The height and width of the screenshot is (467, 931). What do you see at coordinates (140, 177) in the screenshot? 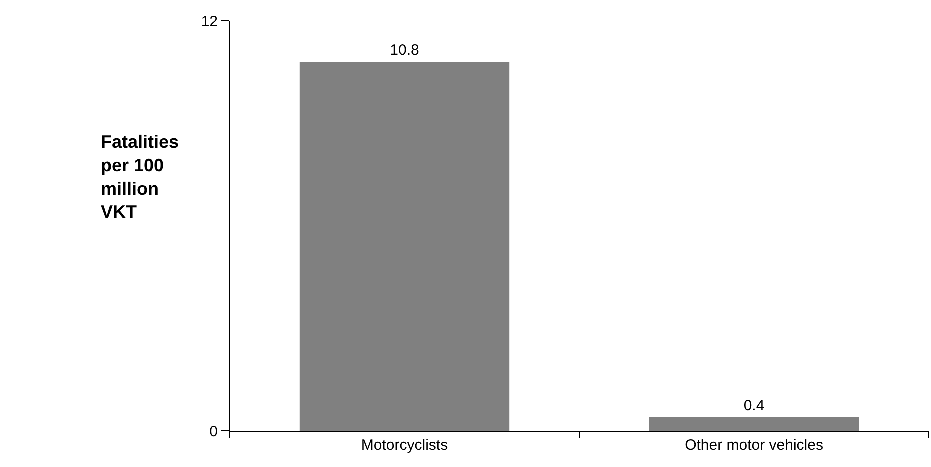
I see `y-axis-title: Fatalities per 100 million VKT` at bounding box center [140, 177].